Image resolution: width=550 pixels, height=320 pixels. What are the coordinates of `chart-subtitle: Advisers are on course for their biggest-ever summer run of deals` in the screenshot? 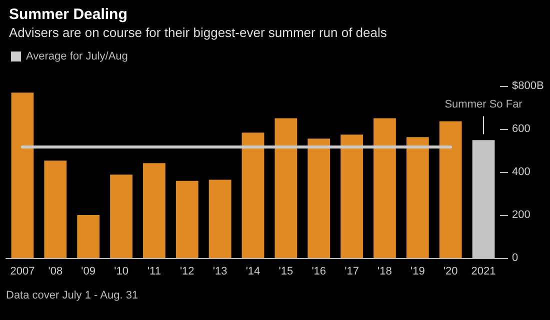 It's located at (198, 32).